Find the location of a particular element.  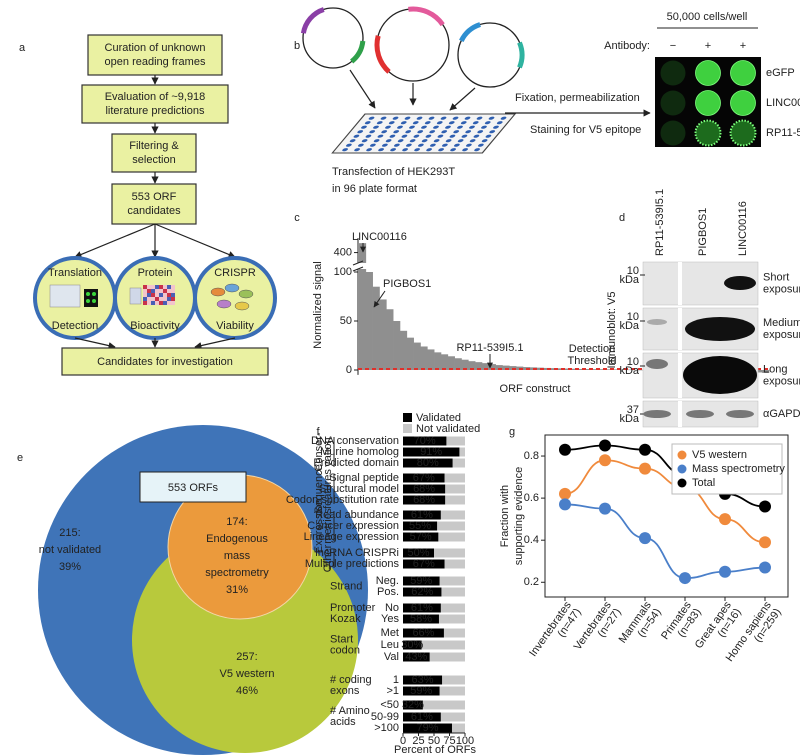

row-label: Val is located at coordinates (391, 657).